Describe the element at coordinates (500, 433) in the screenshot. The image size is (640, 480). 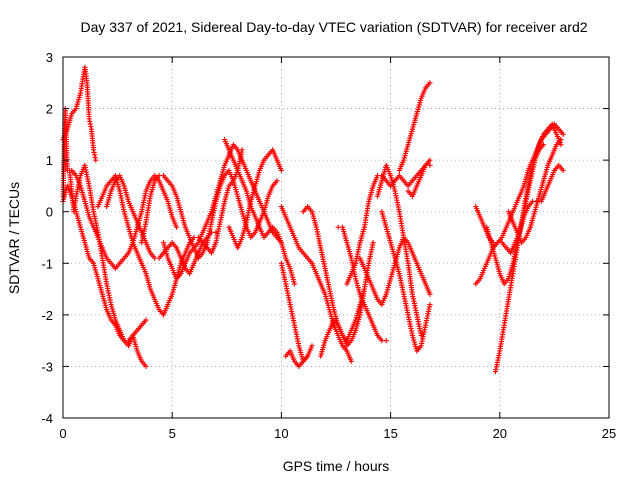
I see `x-tick-label: 20` at that location.